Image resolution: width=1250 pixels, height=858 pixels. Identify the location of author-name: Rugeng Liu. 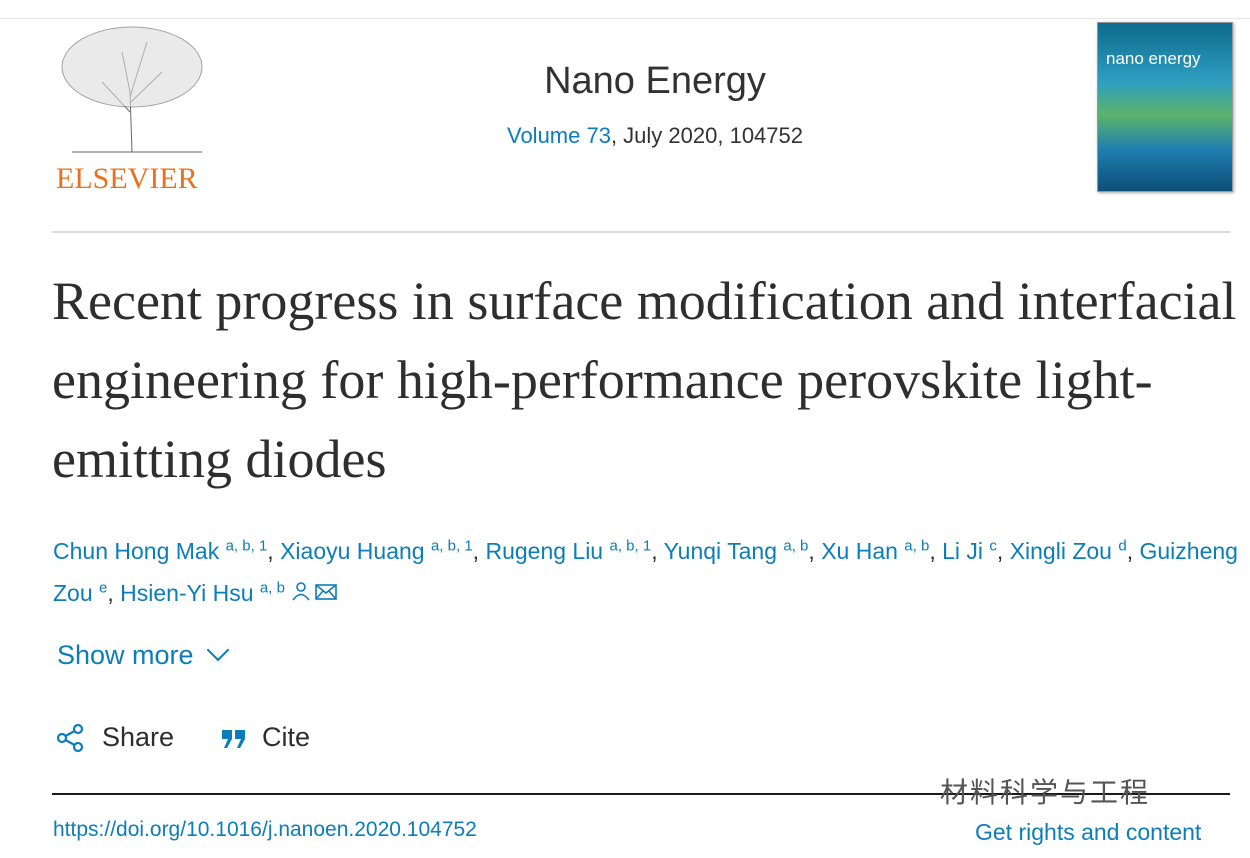
(547, 551).